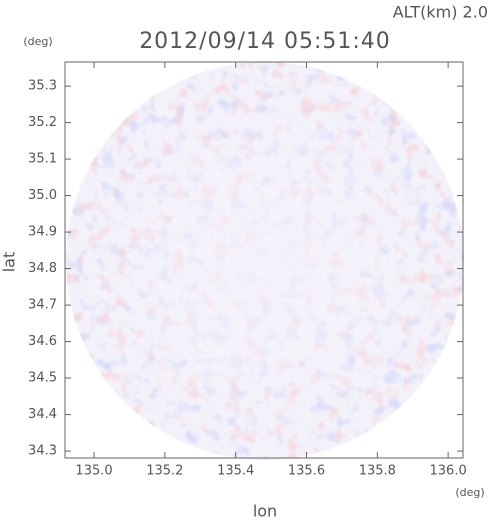 This screenshot has width=491, height=521. Describe the element at coordinates (42, 305) in the screenshot. I see `y-tick-label: 34.7` at that location.